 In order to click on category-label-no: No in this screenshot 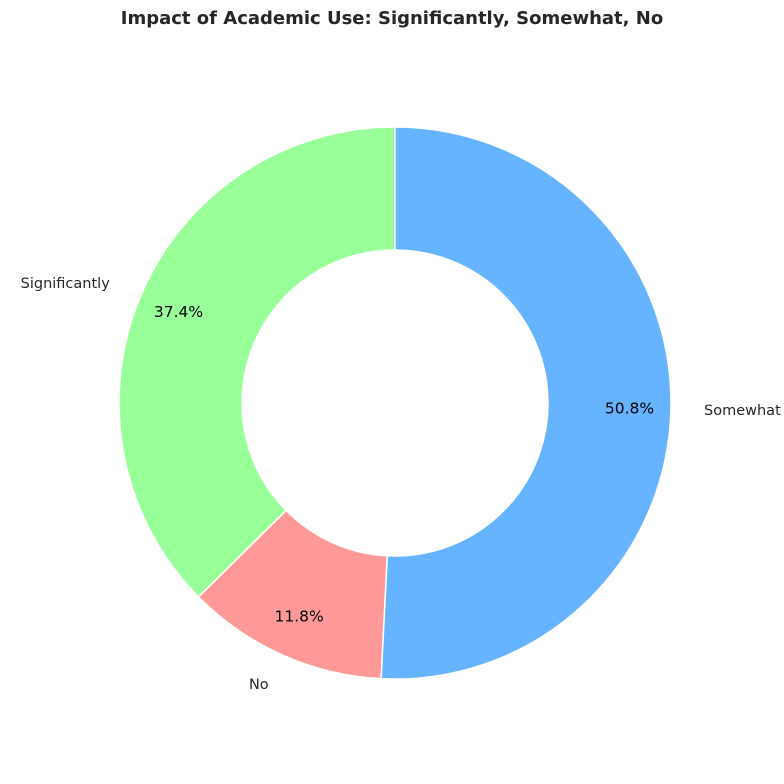, I will do `click(259, 685)`.